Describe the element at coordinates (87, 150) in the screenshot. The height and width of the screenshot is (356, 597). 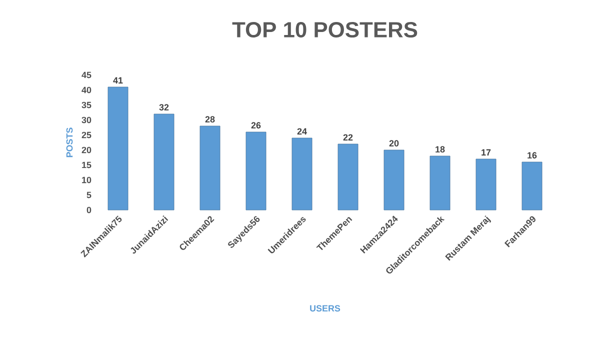
I see `y-tick-label: 20` at that location.